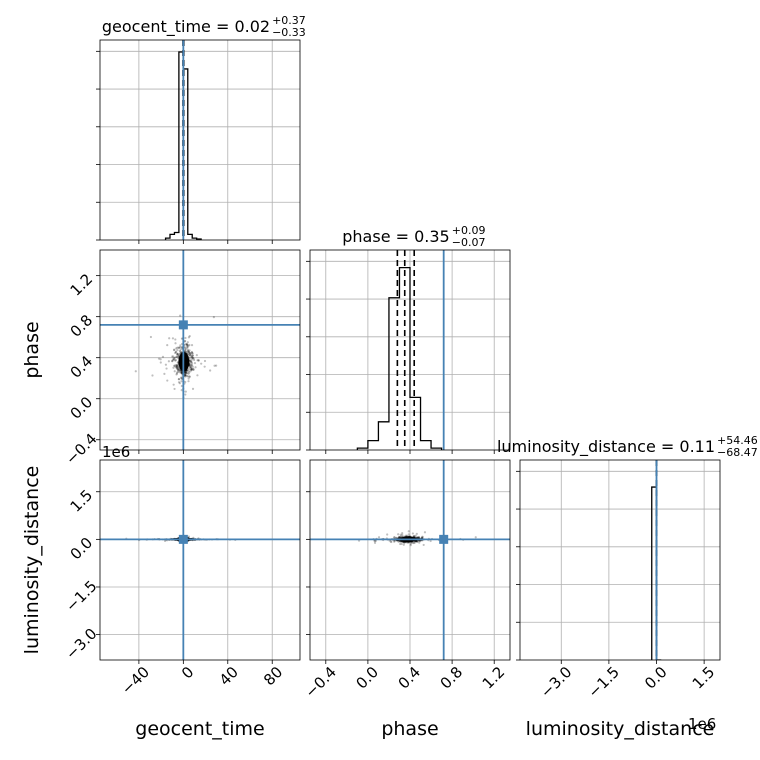  Describe the element at coordinates (187, 672) in the screenshot. I see `x-tick-label: 0` at that location.